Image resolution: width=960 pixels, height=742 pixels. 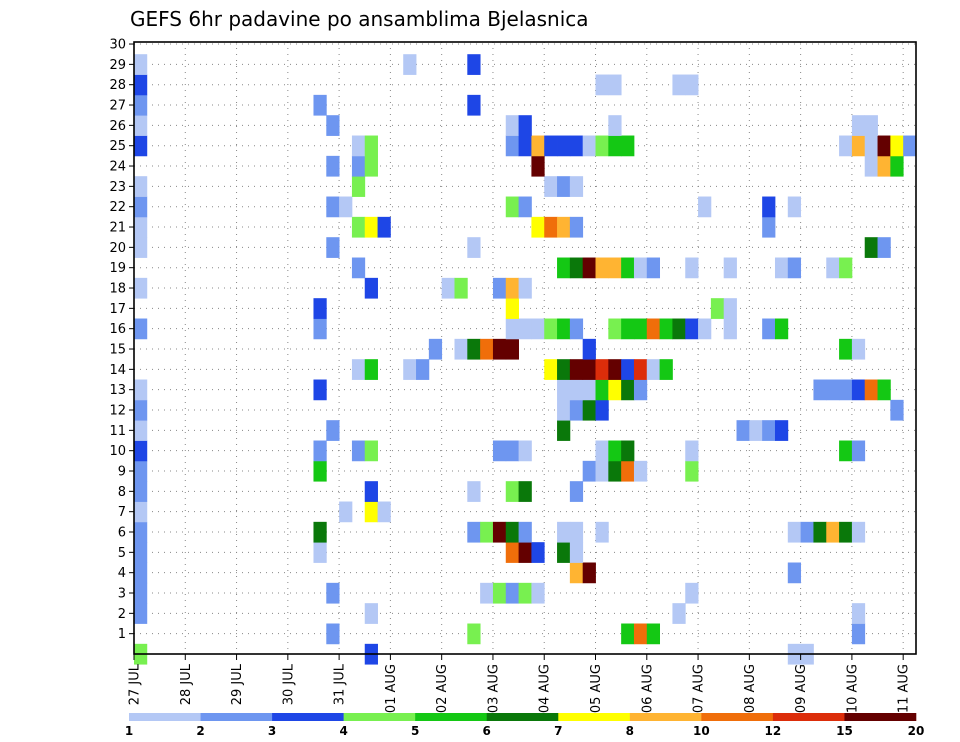 I want to click on colorbar-label: 1, so click(x=129, y=731).